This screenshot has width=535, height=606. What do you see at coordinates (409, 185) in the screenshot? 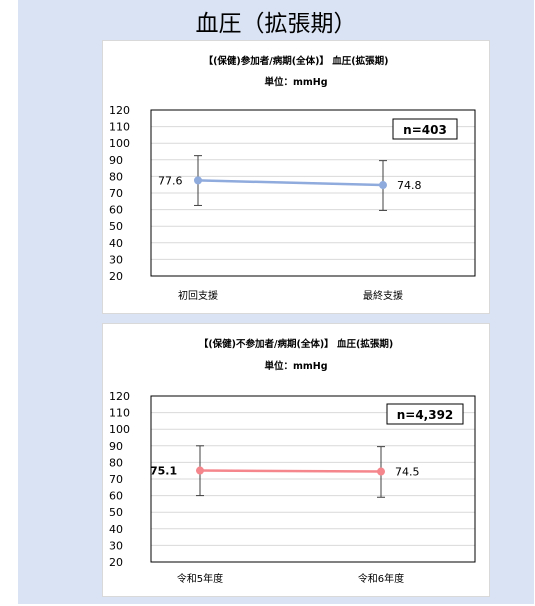
I see `data-label: 74.8` at bounding box center [409, 185].